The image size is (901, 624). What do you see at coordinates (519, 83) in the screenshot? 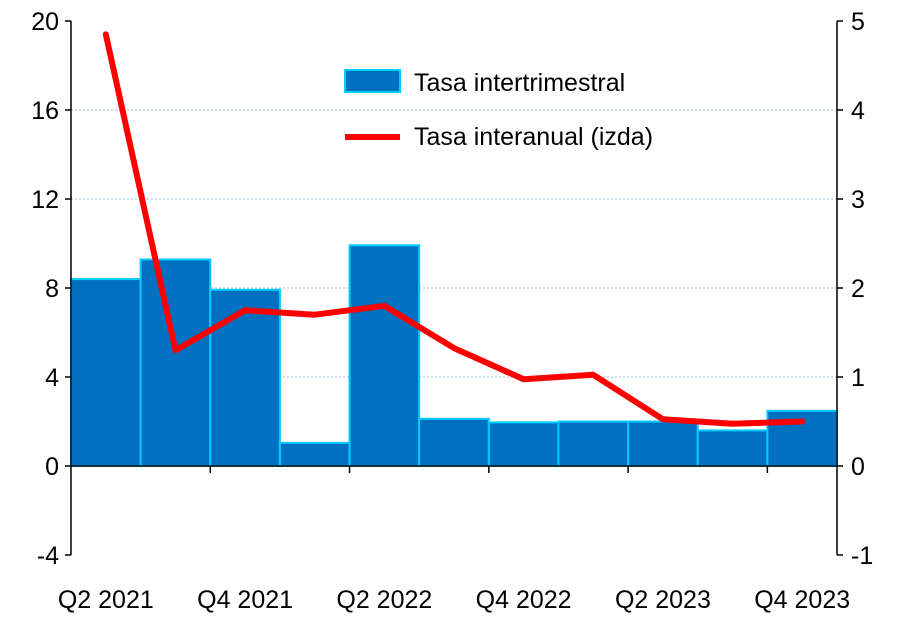
I see `legend-bar-label: Tasa intertrimestral` at bounding box center [519, 83].